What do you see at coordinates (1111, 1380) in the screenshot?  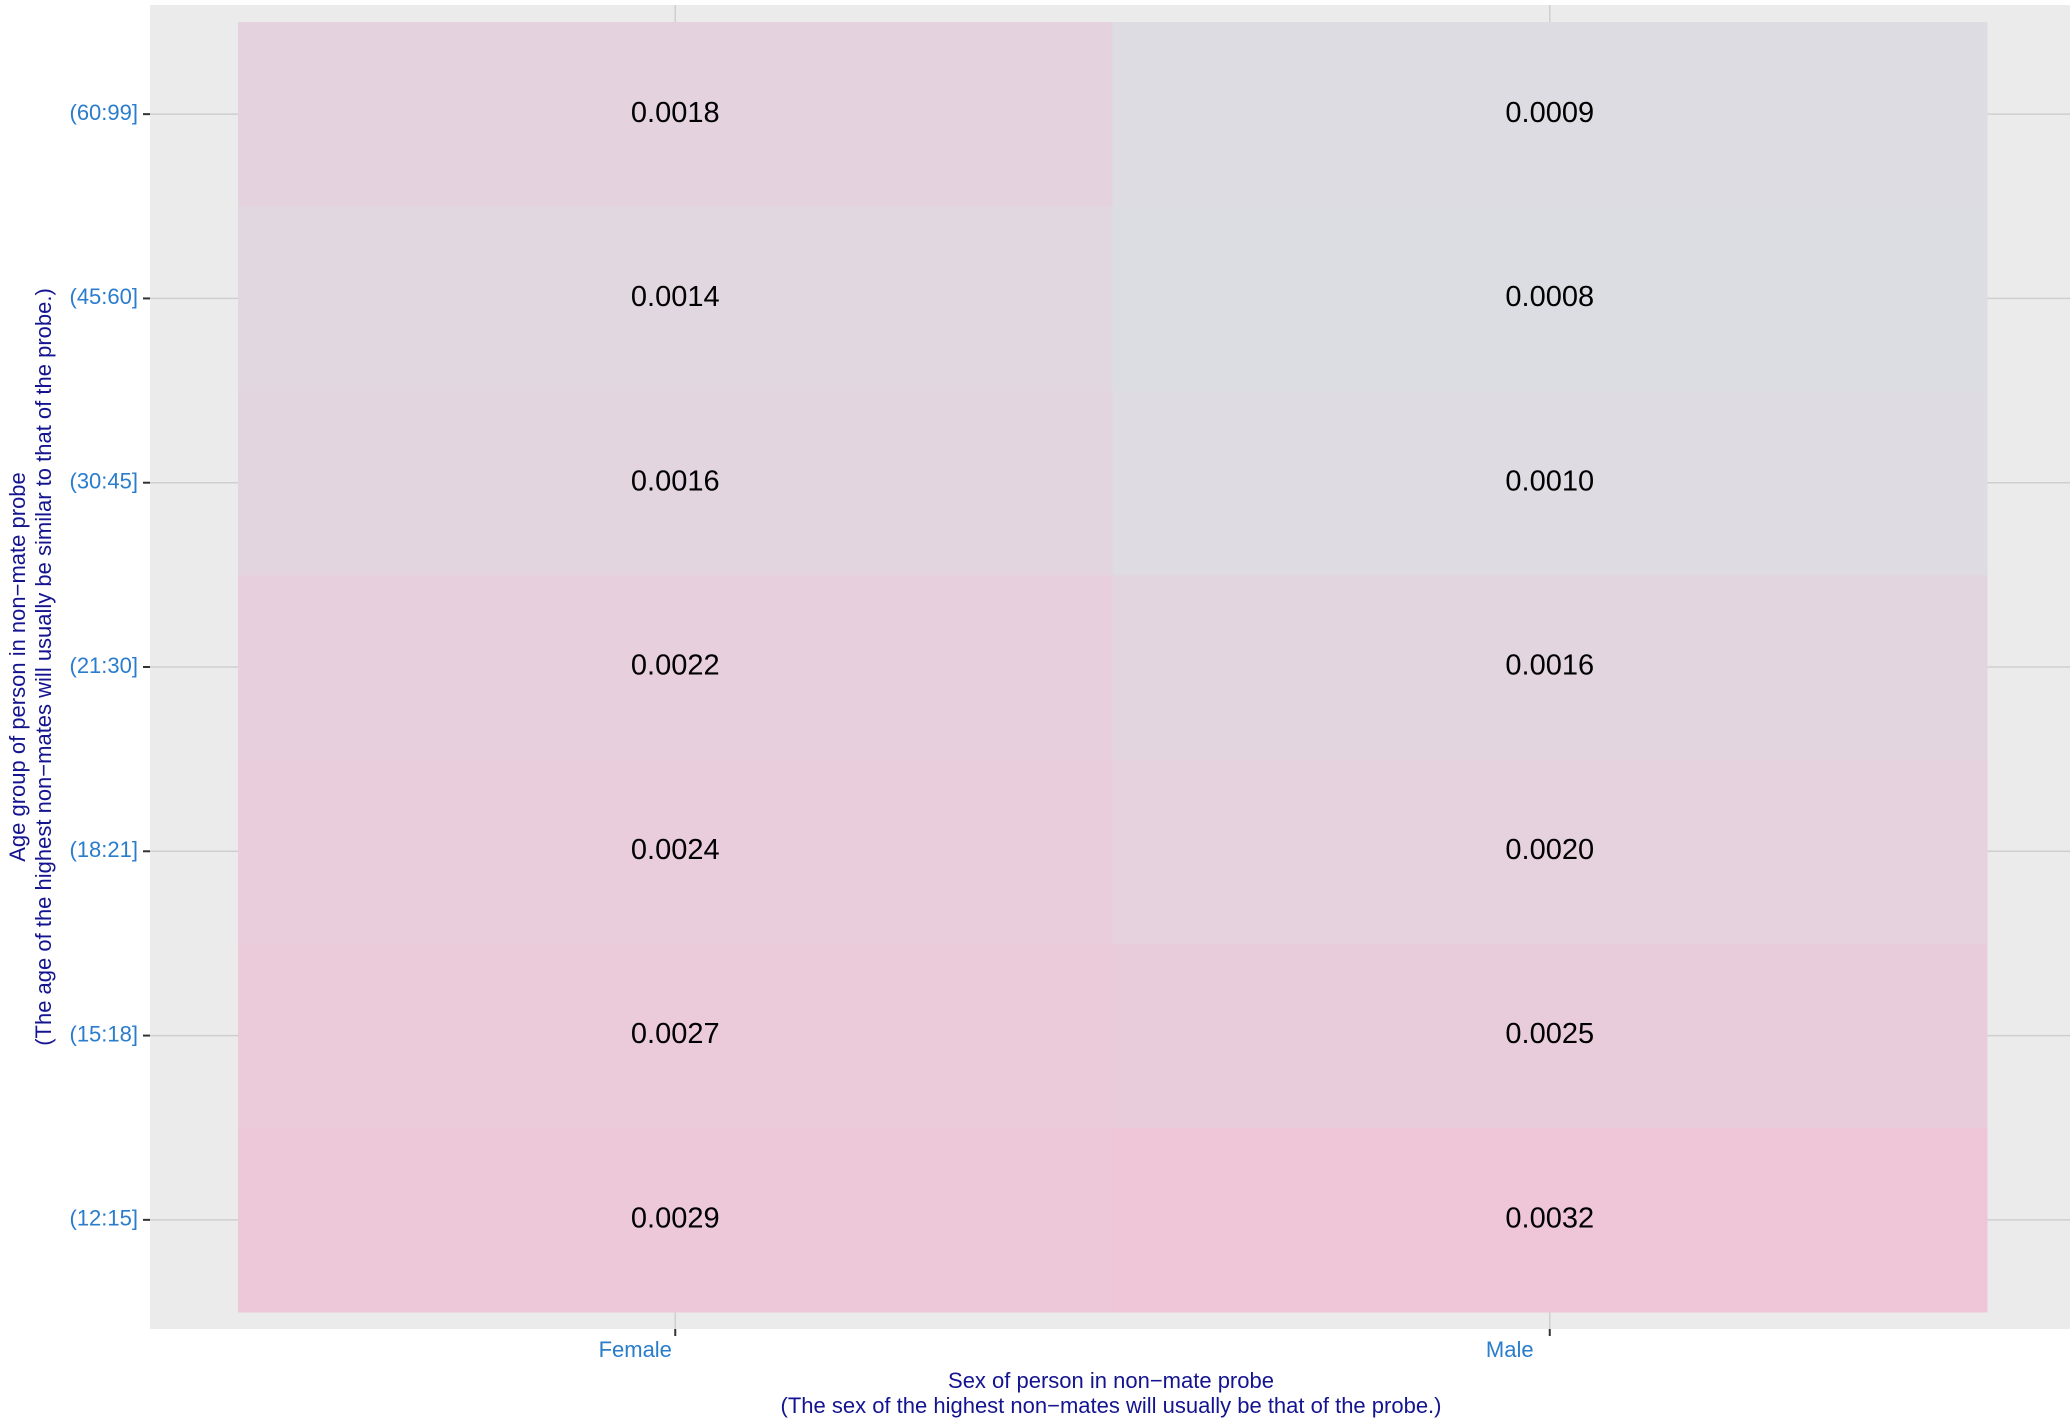 I see `x-axis-title: Sex of person in non−mate probe` at bounding box center [1111, 1380].